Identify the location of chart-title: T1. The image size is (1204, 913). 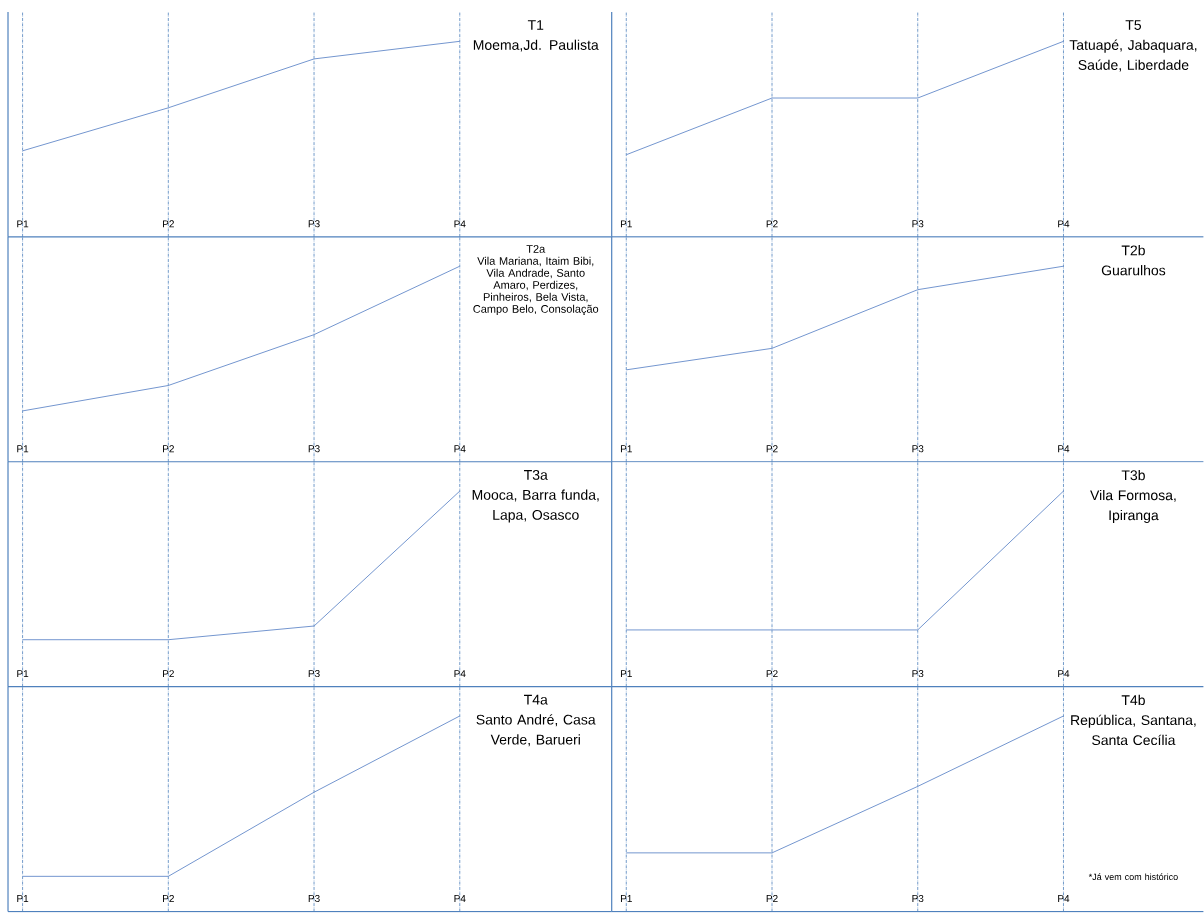
(535, 25).